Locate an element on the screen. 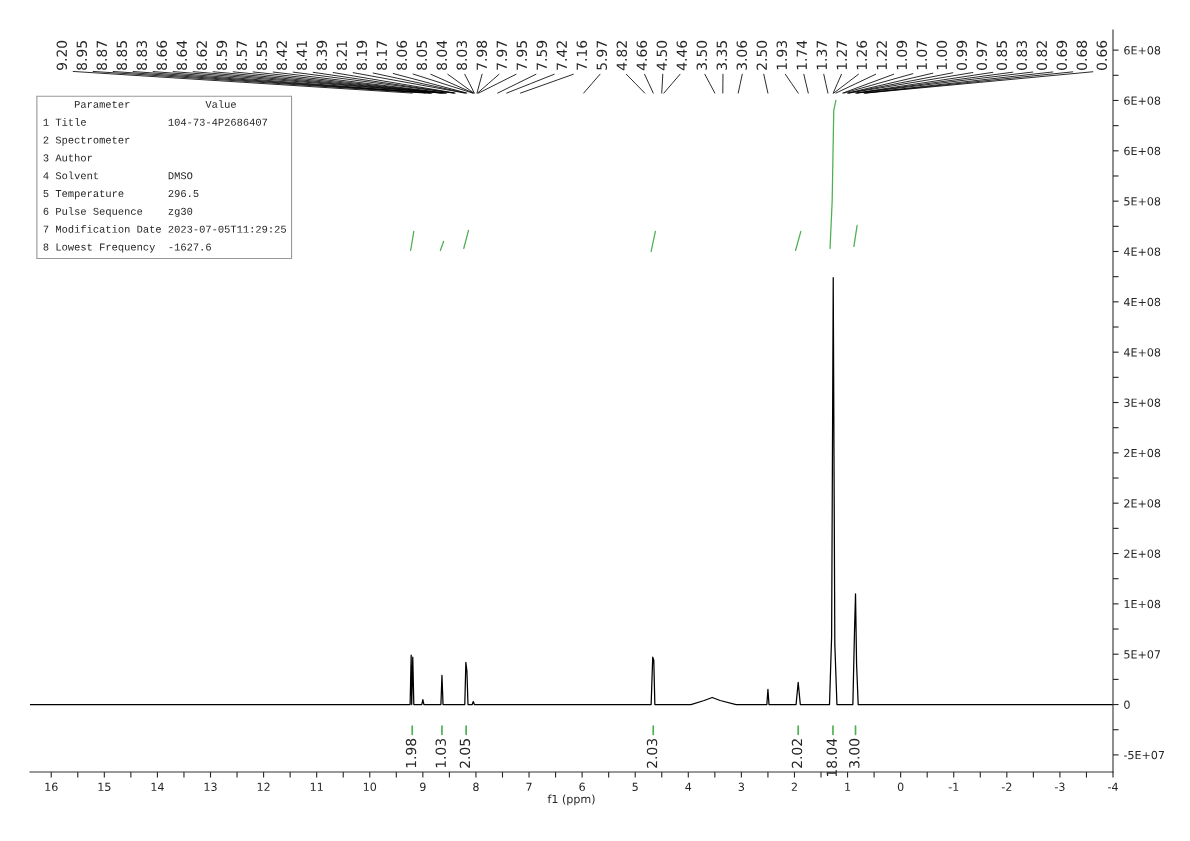 The image size is (1190, 841). annotation: 7.42 is located at coordinates (561, 55).